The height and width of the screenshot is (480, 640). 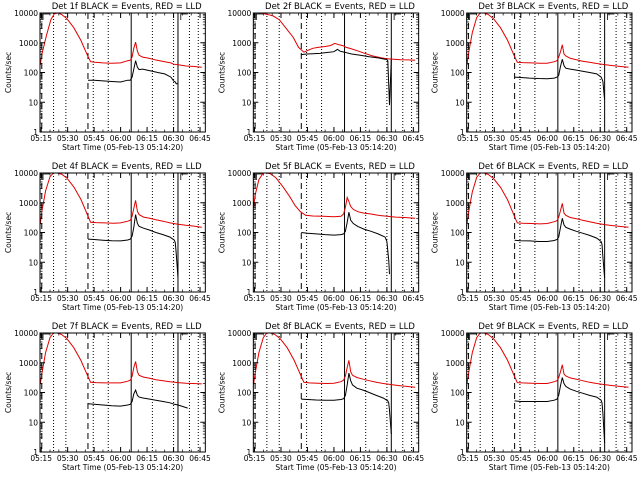 I want to click on panel-title: Det 6f BLACK = Events, RED = LLD, so click(x=553, y=167).